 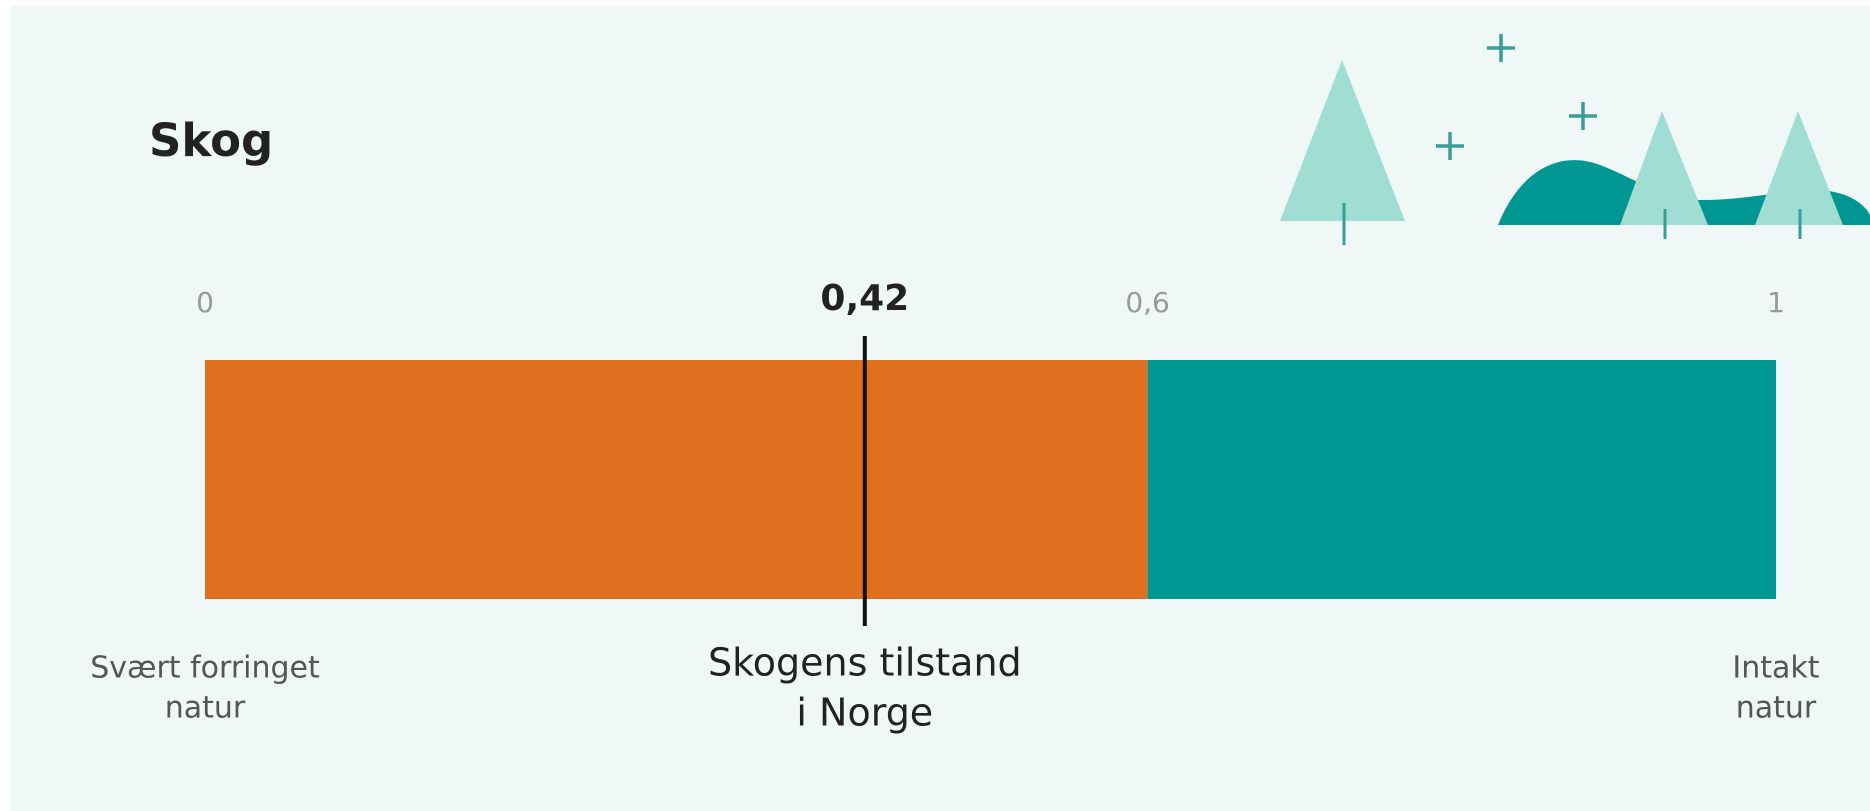 I want to click on decoration, so click(x=1575, y=139).